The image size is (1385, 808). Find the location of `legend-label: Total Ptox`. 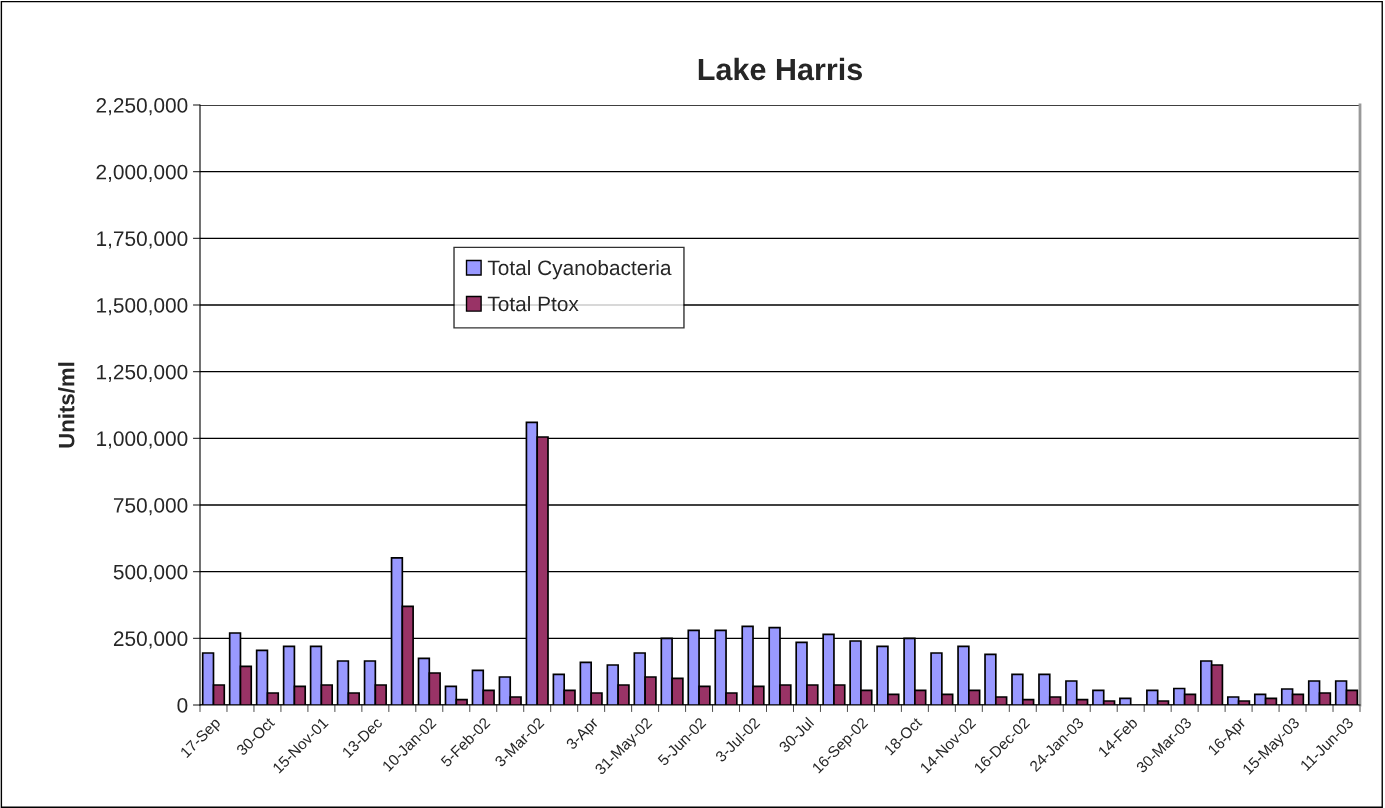

legend-label: Total Ptox is located at coordinates (533, 304).